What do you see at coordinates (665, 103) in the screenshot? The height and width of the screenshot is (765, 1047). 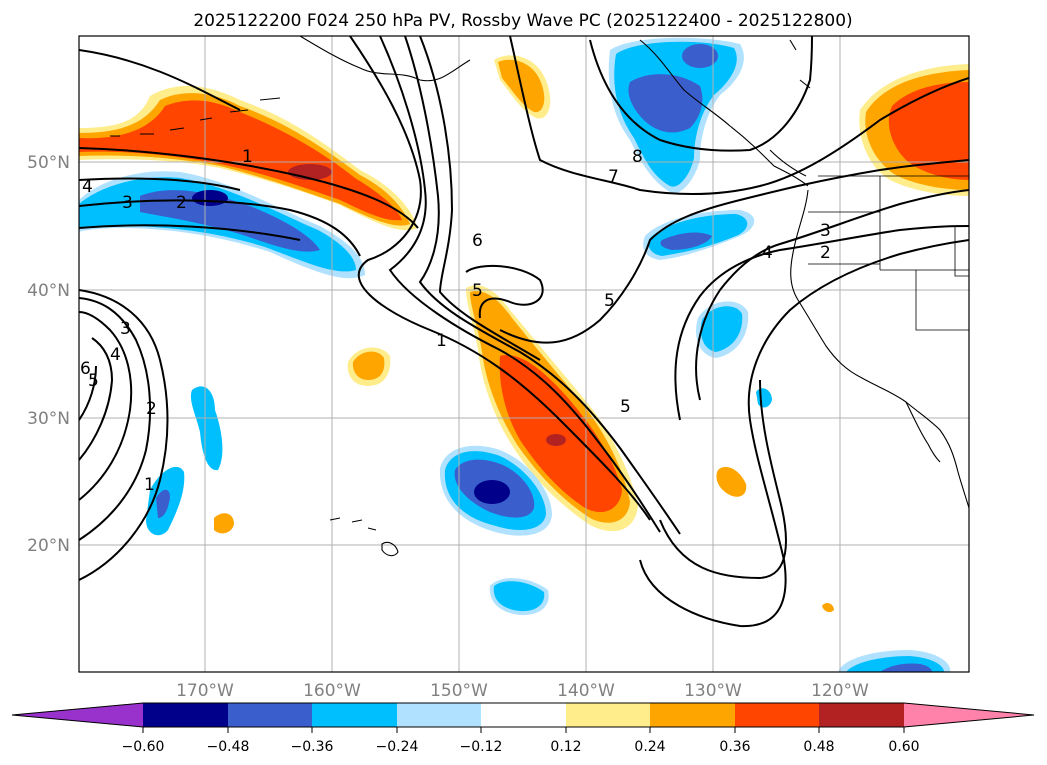 I see `negative-anomaly-alaska-core` at bounding box center [665, 103].